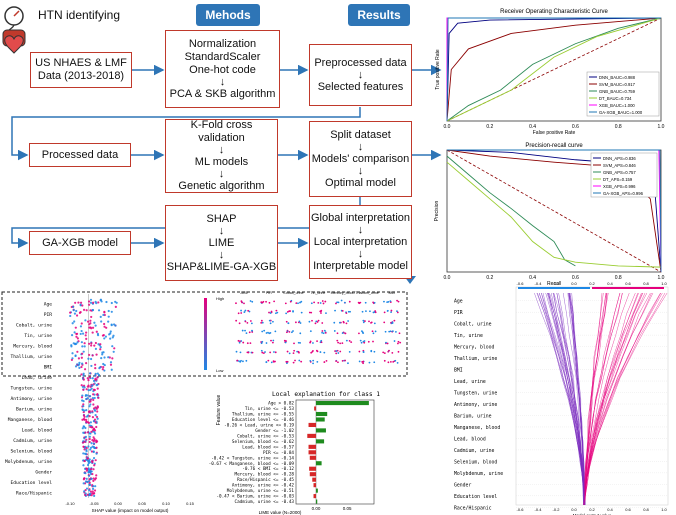 Image resolution: width=676 pixels, height=515 pixels. Describe the element at coordinates (568, 399) in the screenshot. I see `decision-path` at that location.